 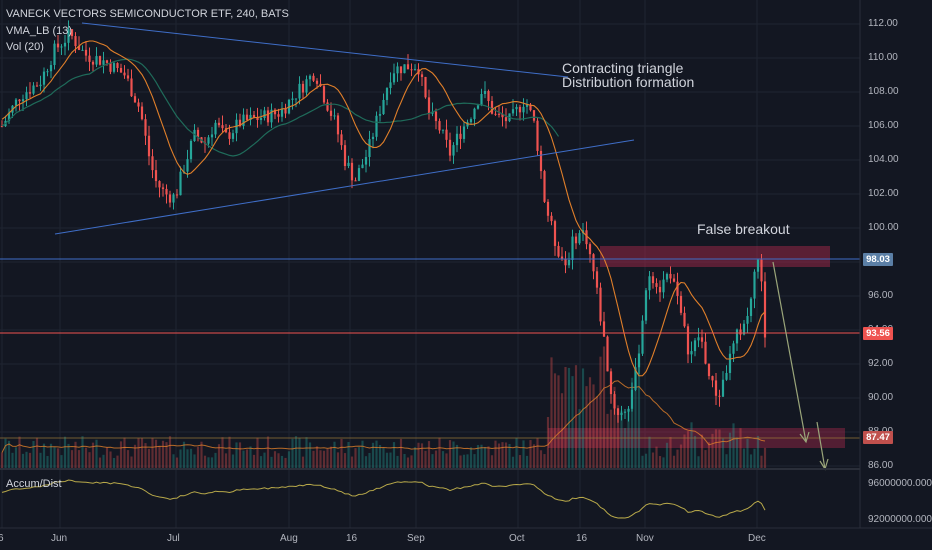 What do you see at coordinates (645, 538) in the screenshot?
I see `time-tick-label: Nov` at bounding box center [645, 538].